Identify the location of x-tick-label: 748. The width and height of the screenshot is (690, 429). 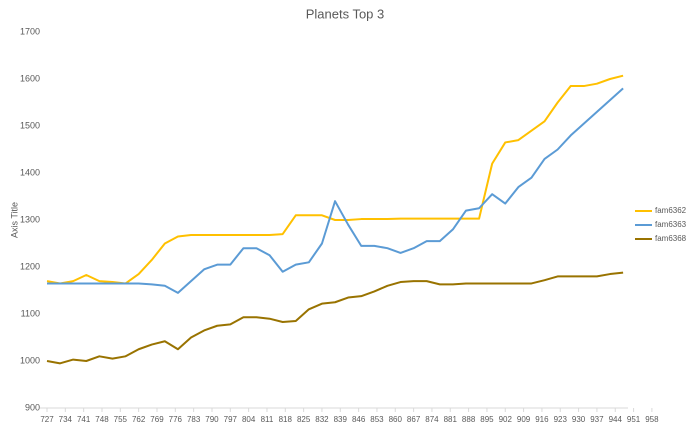
(102, 419).